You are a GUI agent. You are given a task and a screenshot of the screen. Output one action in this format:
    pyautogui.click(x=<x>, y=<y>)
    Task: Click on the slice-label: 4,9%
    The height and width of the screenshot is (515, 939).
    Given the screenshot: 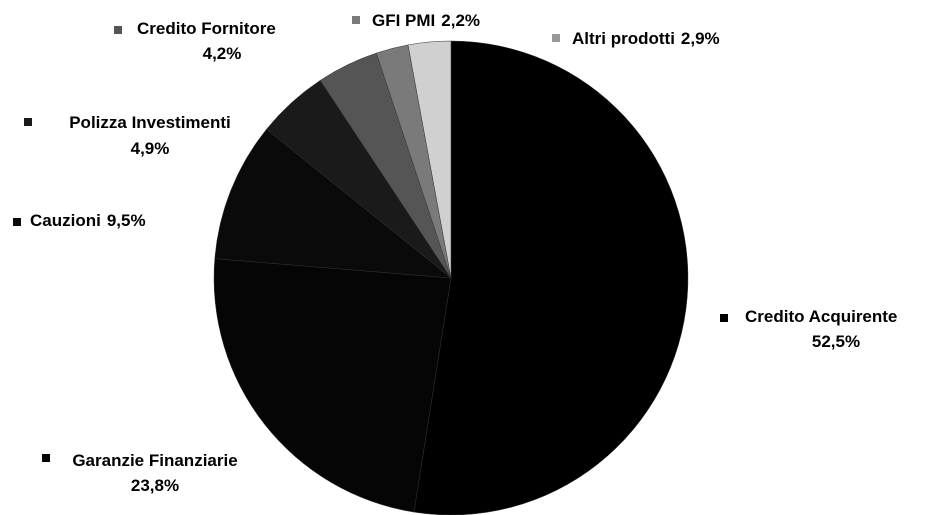 What is the action you would take?
    pyautogui.click(x=150, y=148)
    